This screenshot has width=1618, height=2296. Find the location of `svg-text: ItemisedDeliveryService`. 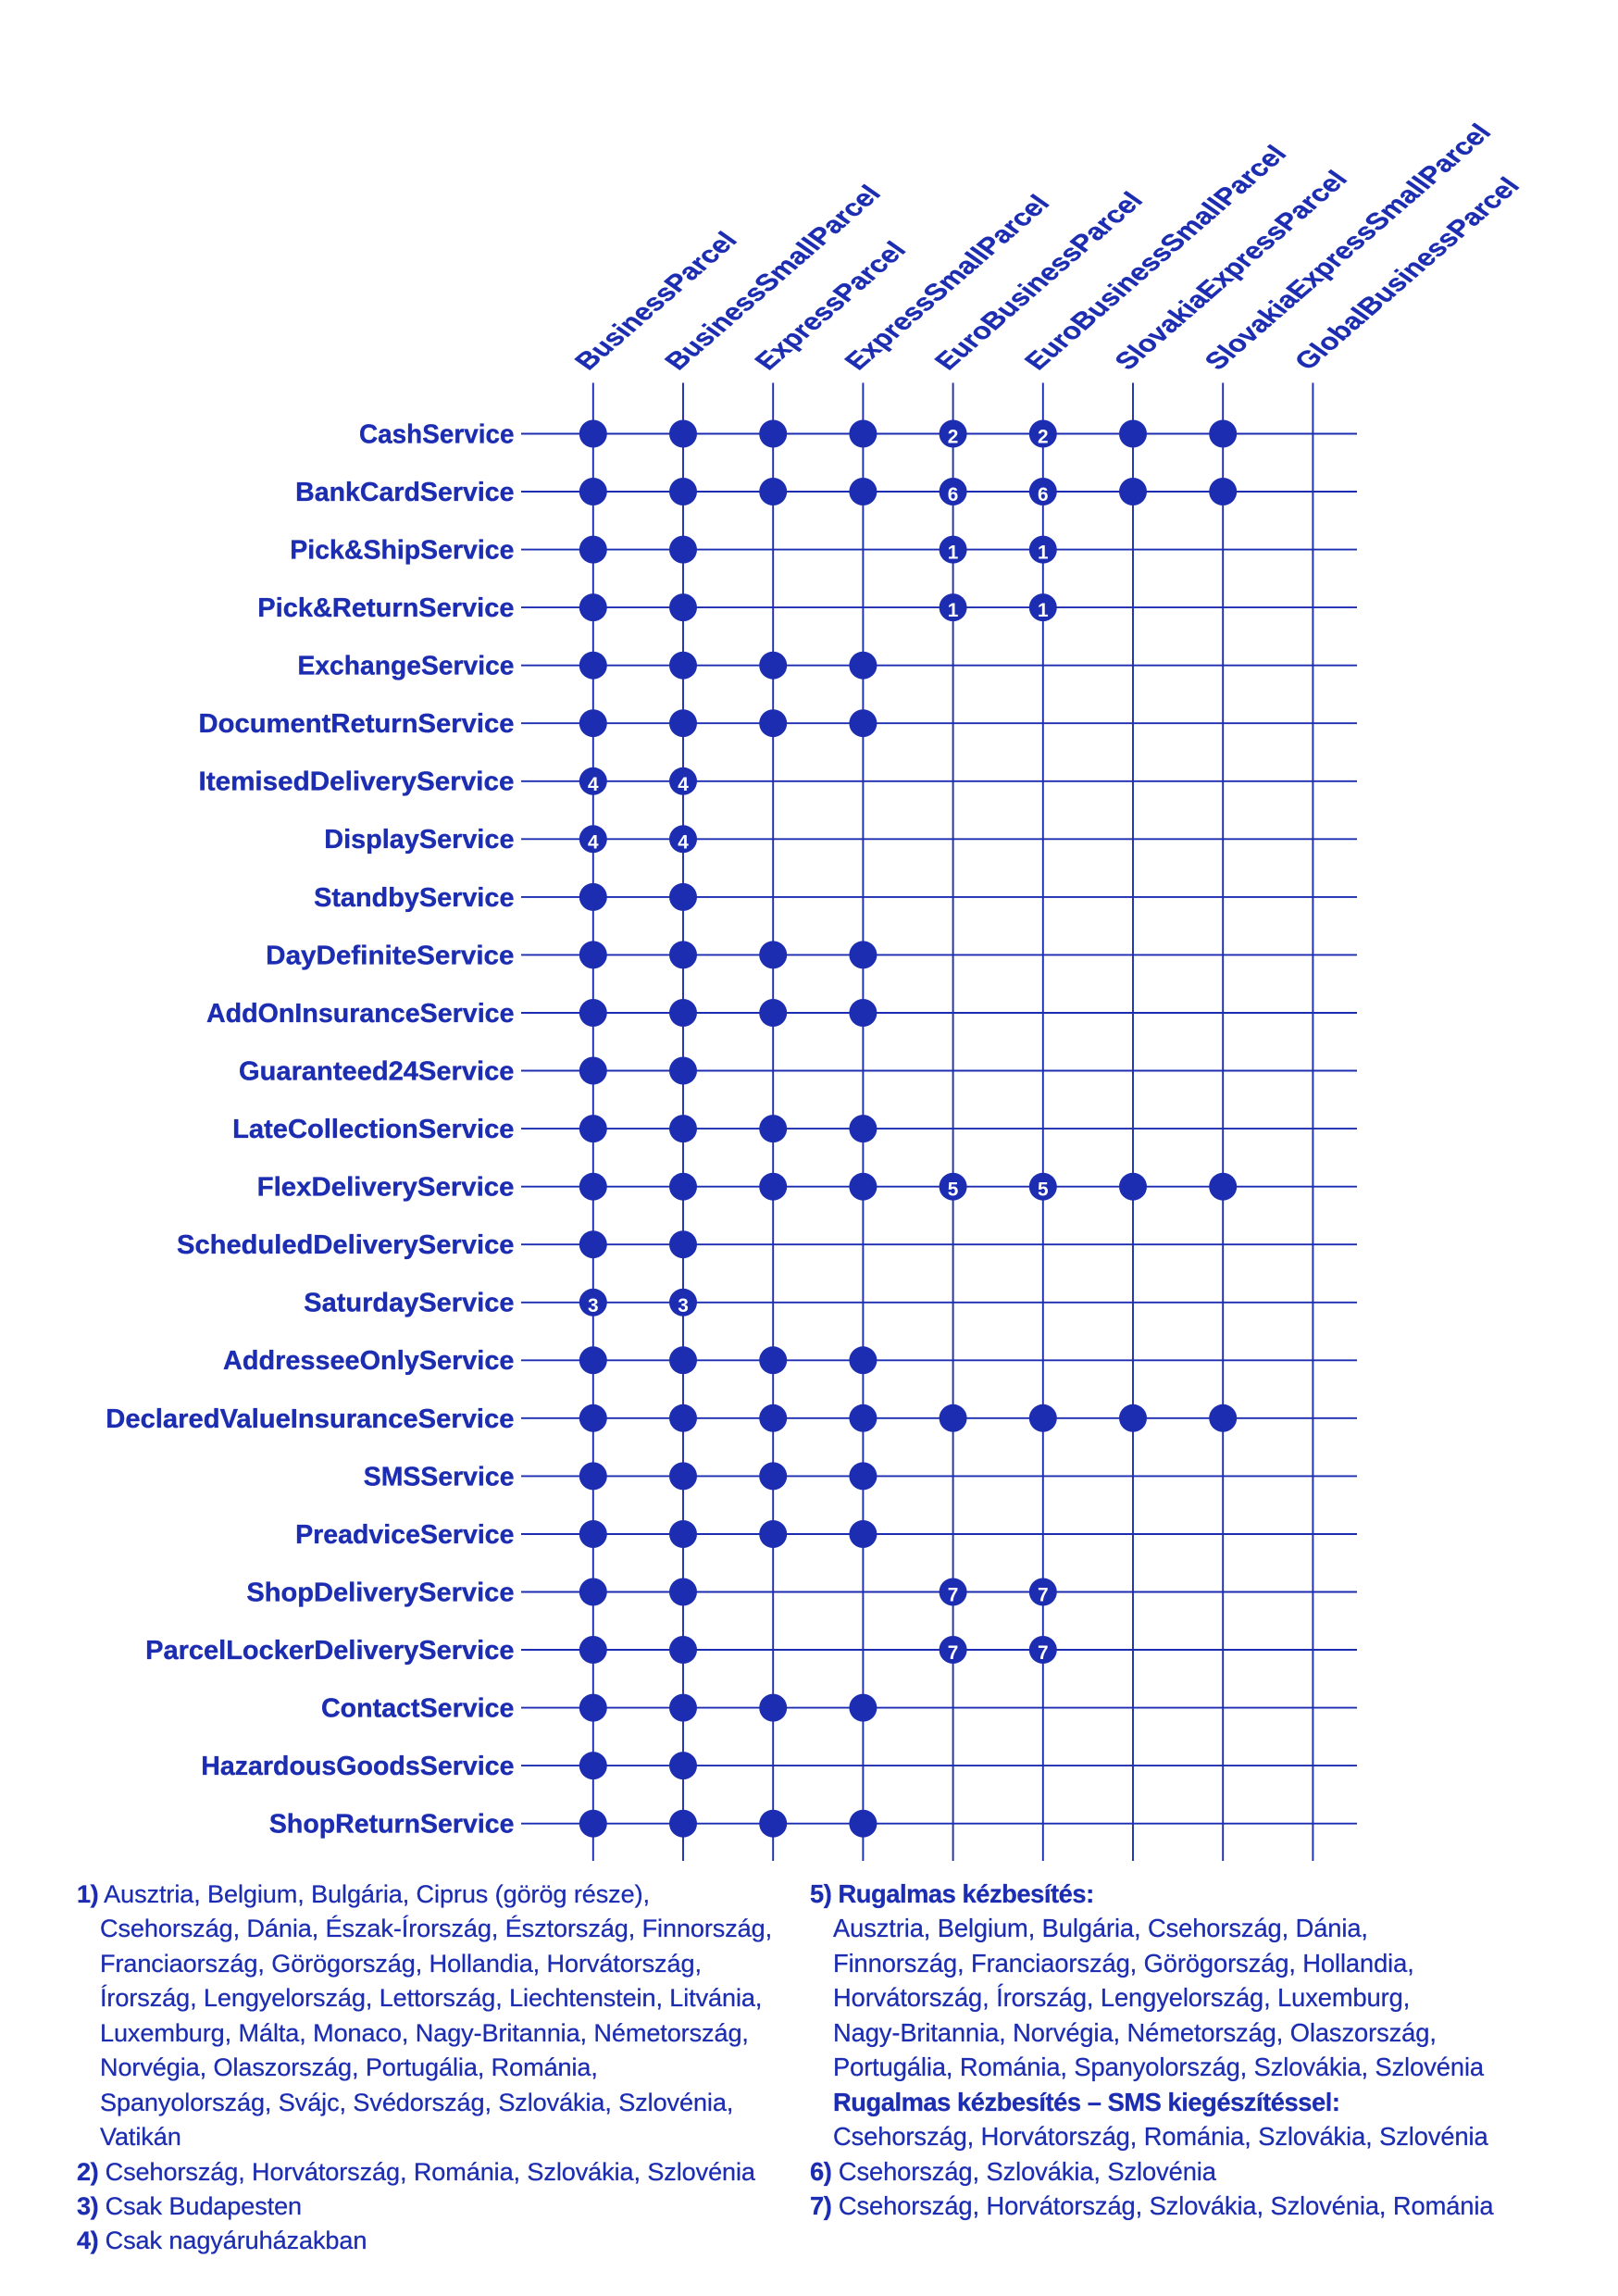

svg-text: ItemisedDeliveryService is located at coordinates (357, 782).